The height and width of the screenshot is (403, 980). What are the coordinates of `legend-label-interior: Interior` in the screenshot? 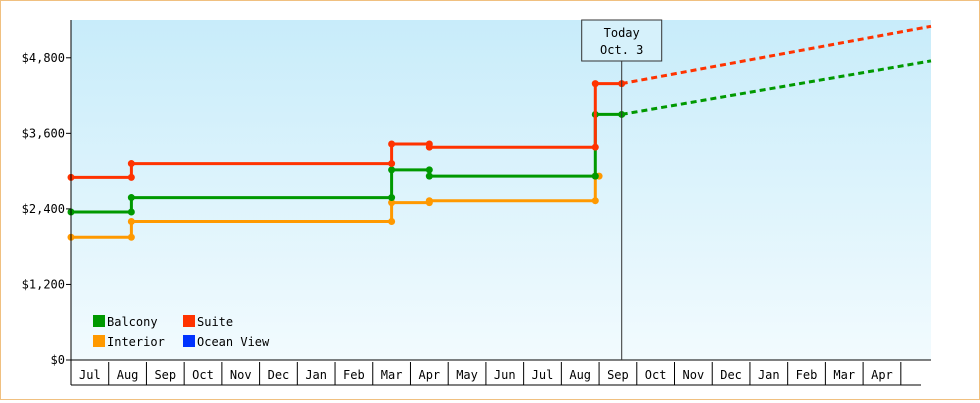 It's located at (136, 342).